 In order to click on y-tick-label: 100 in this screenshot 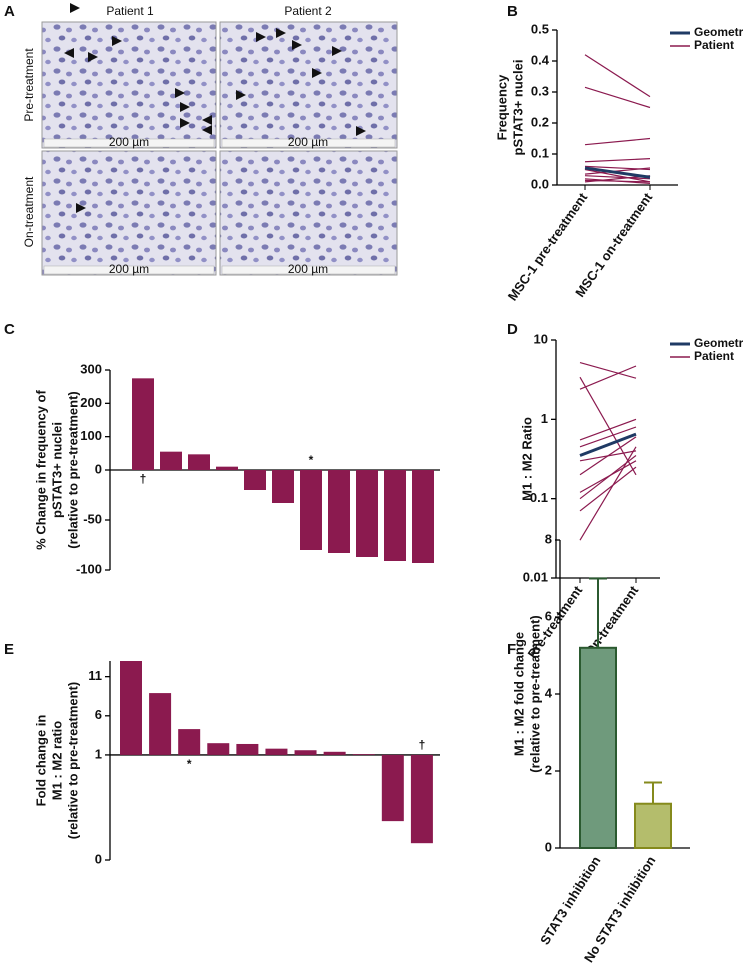, I will do `click(91, 435)`.